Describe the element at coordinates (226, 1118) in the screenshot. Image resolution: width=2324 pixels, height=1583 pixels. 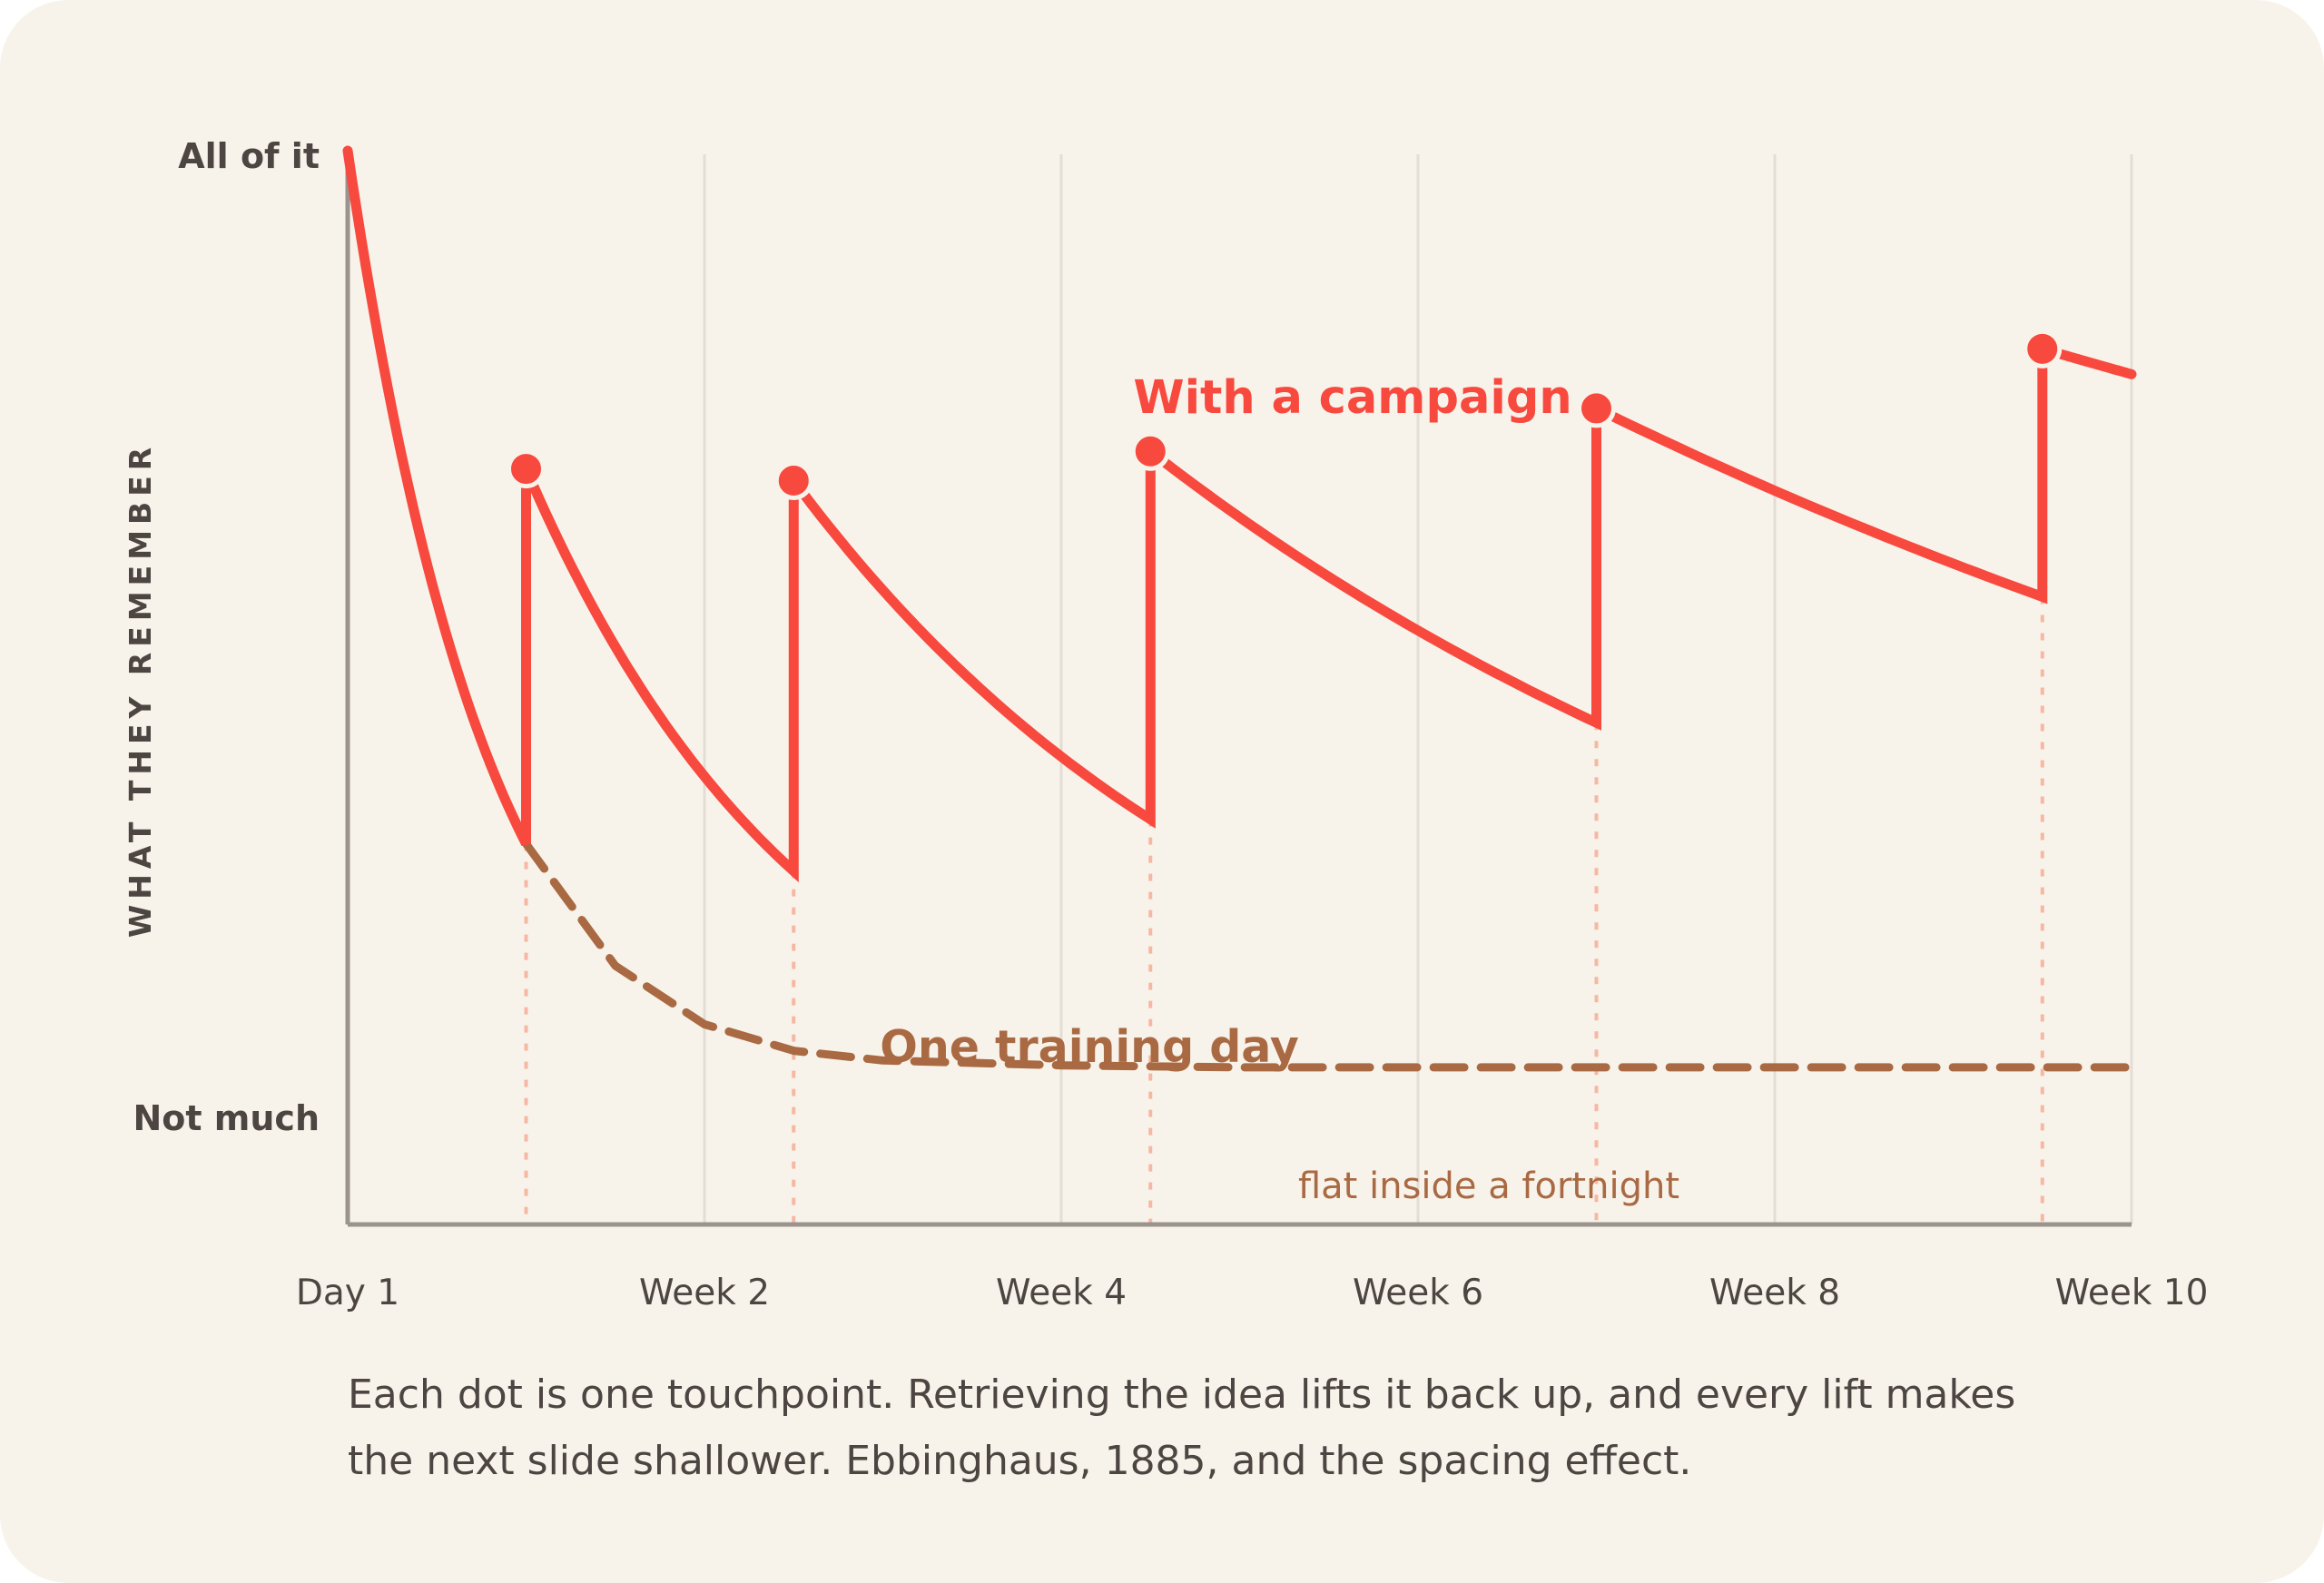
I see `y-tick-bottom: Not much` at that location.